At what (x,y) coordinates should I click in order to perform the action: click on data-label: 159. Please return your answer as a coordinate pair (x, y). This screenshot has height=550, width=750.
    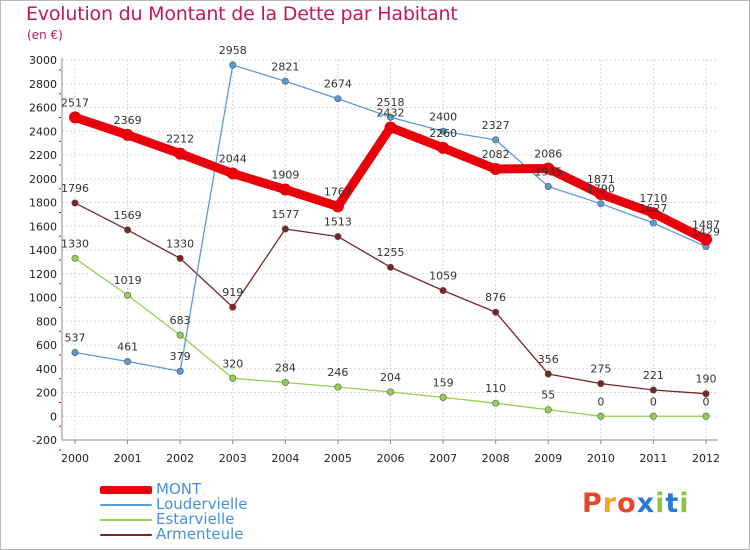
    Looking at the image, I should click on (443, 382).